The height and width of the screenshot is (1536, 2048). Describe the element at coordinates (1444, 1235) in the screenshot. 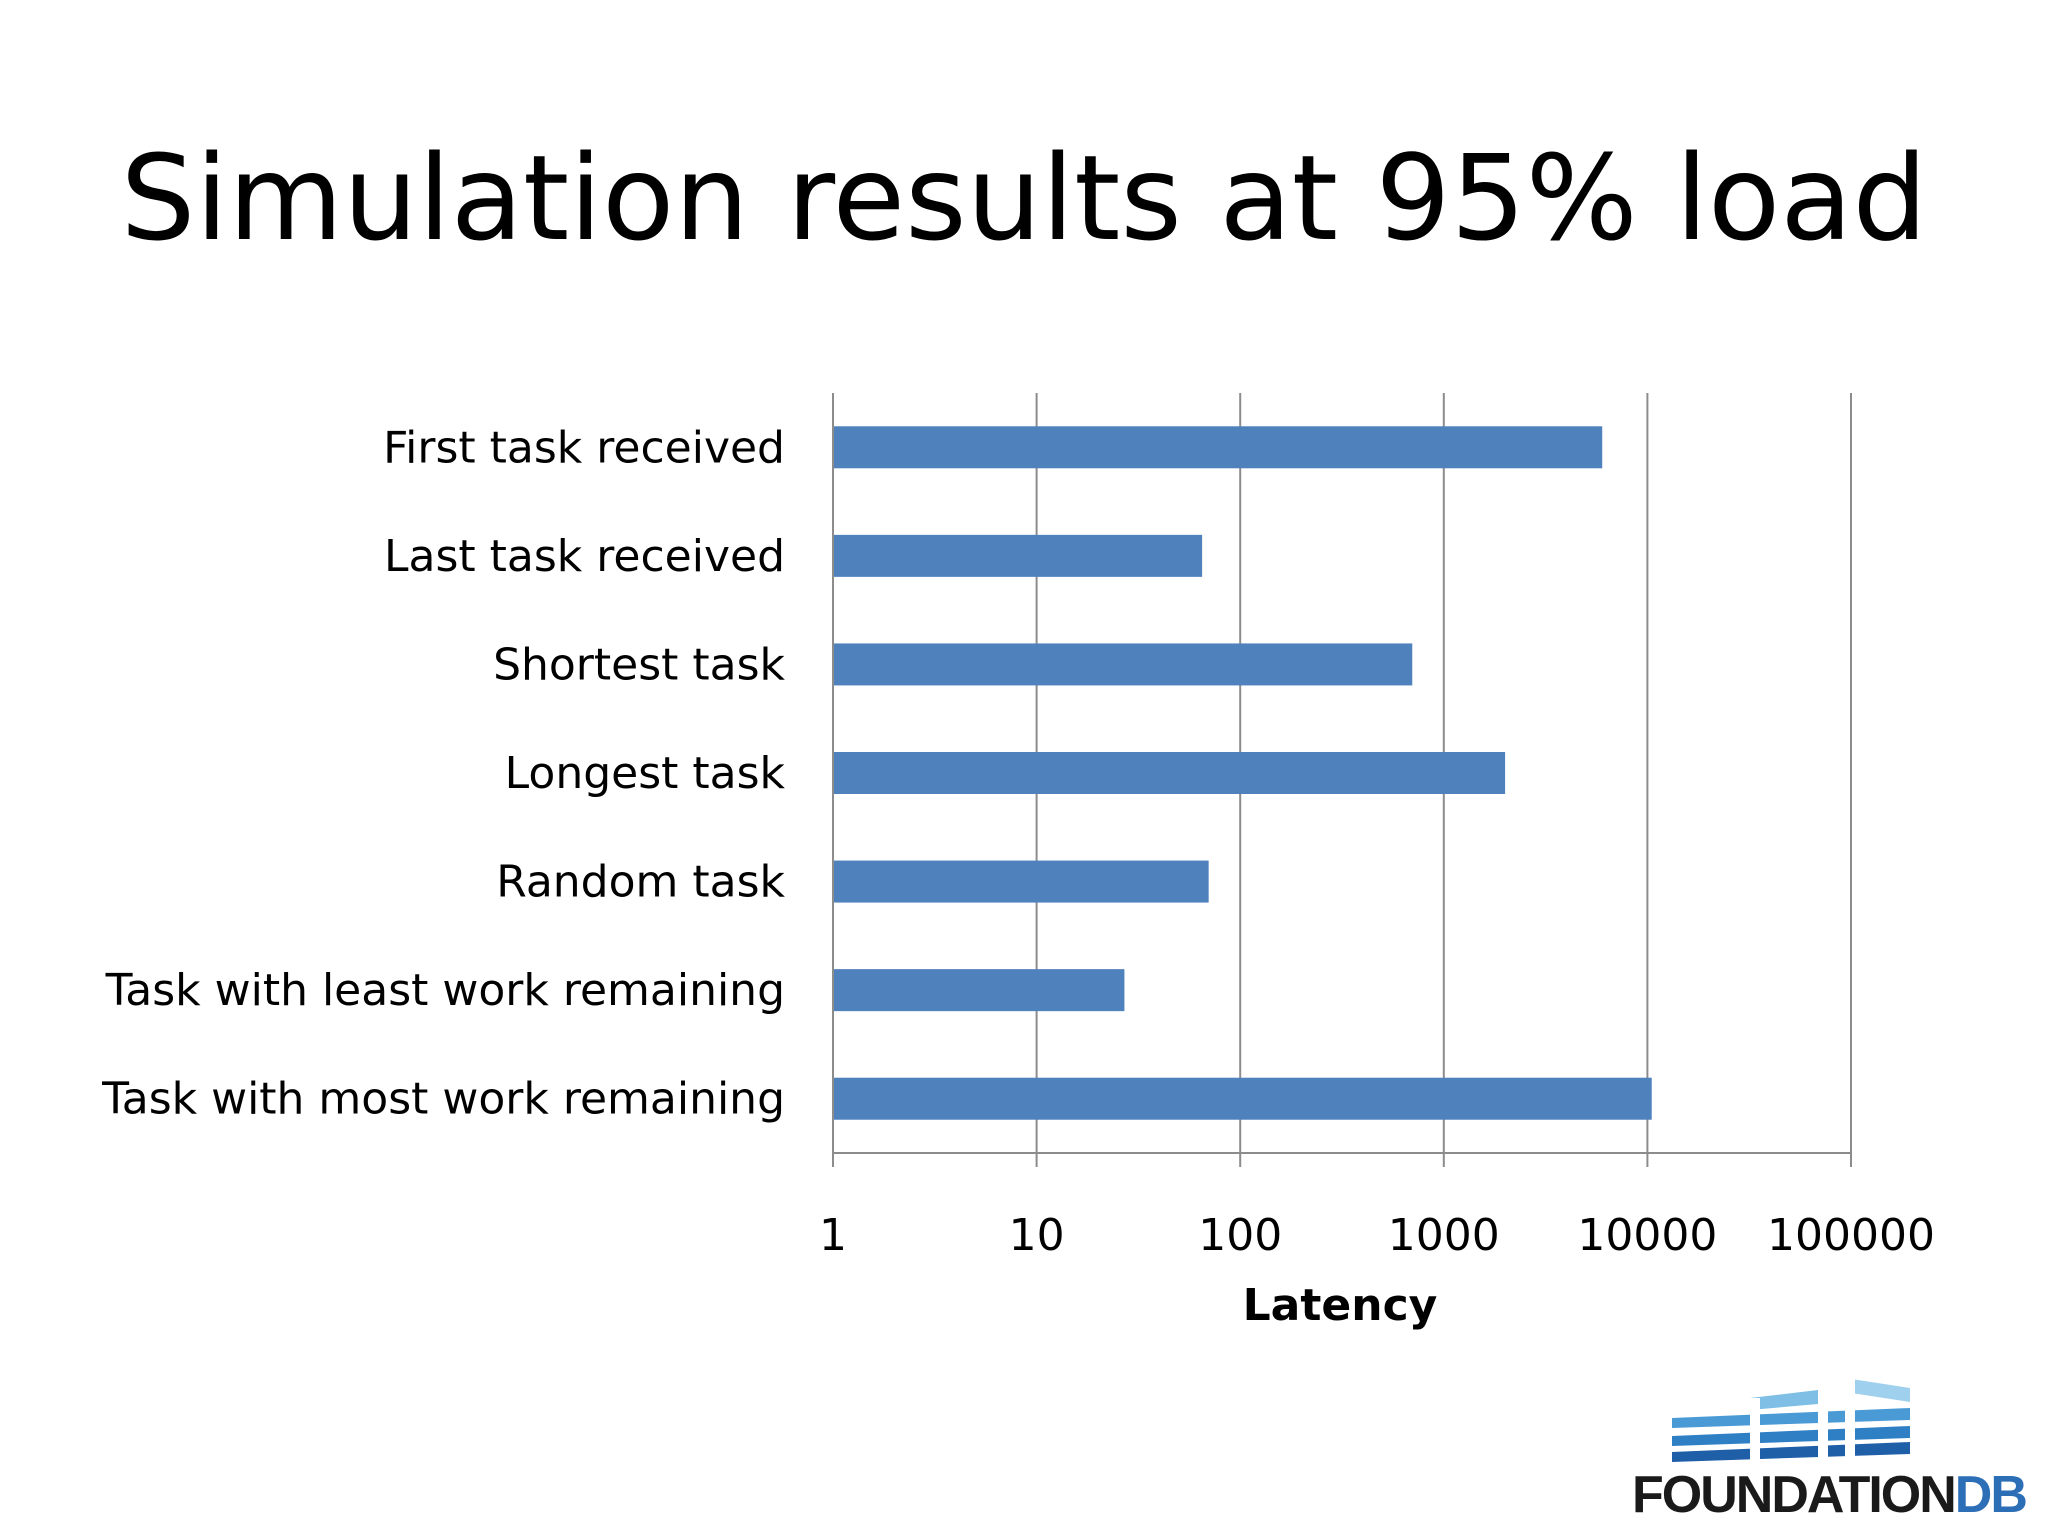

I see `tick-label: 1000` at that location.